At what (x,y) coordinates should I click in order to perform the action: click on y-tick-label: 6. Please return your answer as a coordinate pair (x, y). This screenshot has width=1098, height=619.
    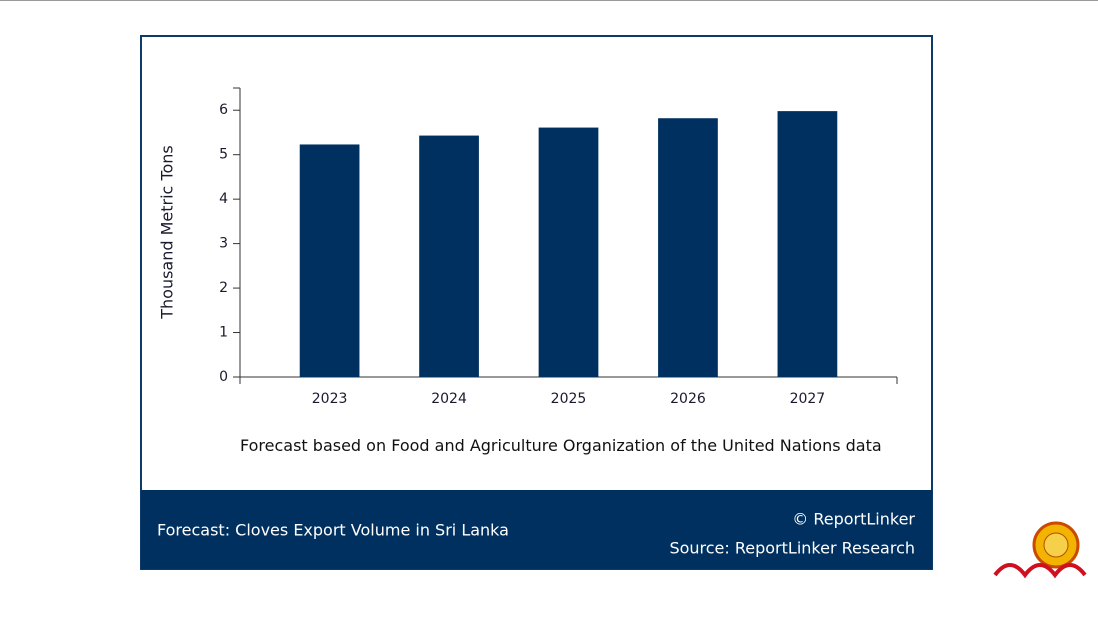
    Looking at the image, I should click on (223, 110).